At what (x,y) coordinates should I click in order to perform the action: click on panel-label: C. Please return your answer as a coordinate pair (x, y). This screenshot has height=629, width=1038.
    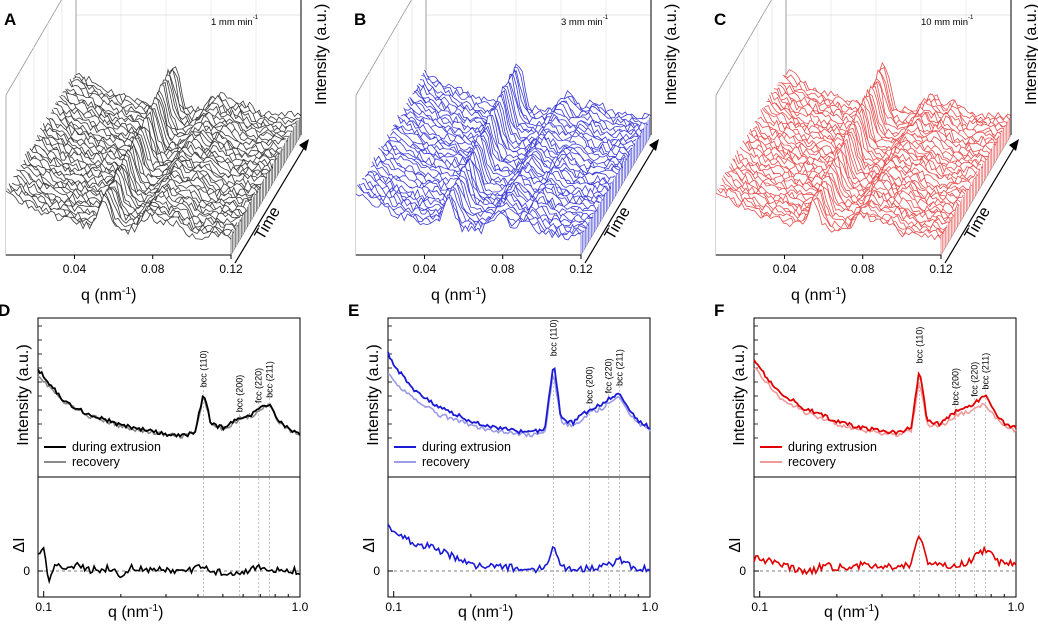
    Looking at the image, I should click on (720, 19).